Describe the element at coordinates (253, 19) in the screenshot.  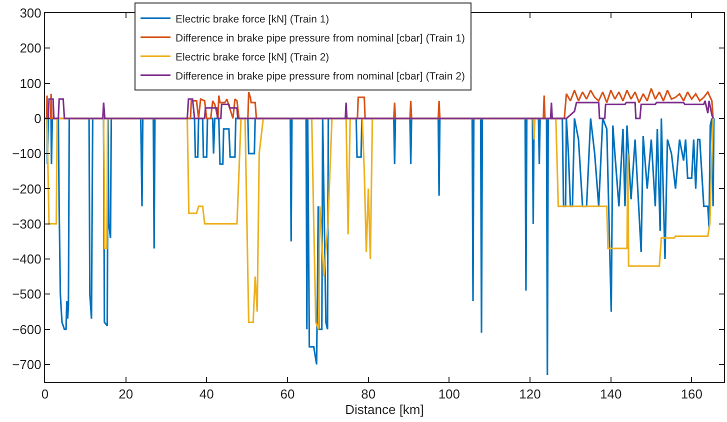
I see `legend-label: Electric brake force [kN] (Train 1)` at that location.